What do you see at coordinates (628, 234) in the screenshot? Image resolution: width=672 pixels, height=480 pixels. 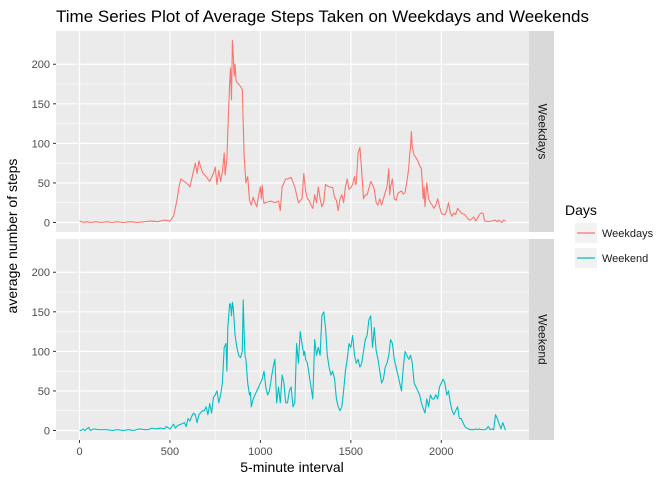 I see `legend-label: Weekdays` at bounding box center [628, 234].